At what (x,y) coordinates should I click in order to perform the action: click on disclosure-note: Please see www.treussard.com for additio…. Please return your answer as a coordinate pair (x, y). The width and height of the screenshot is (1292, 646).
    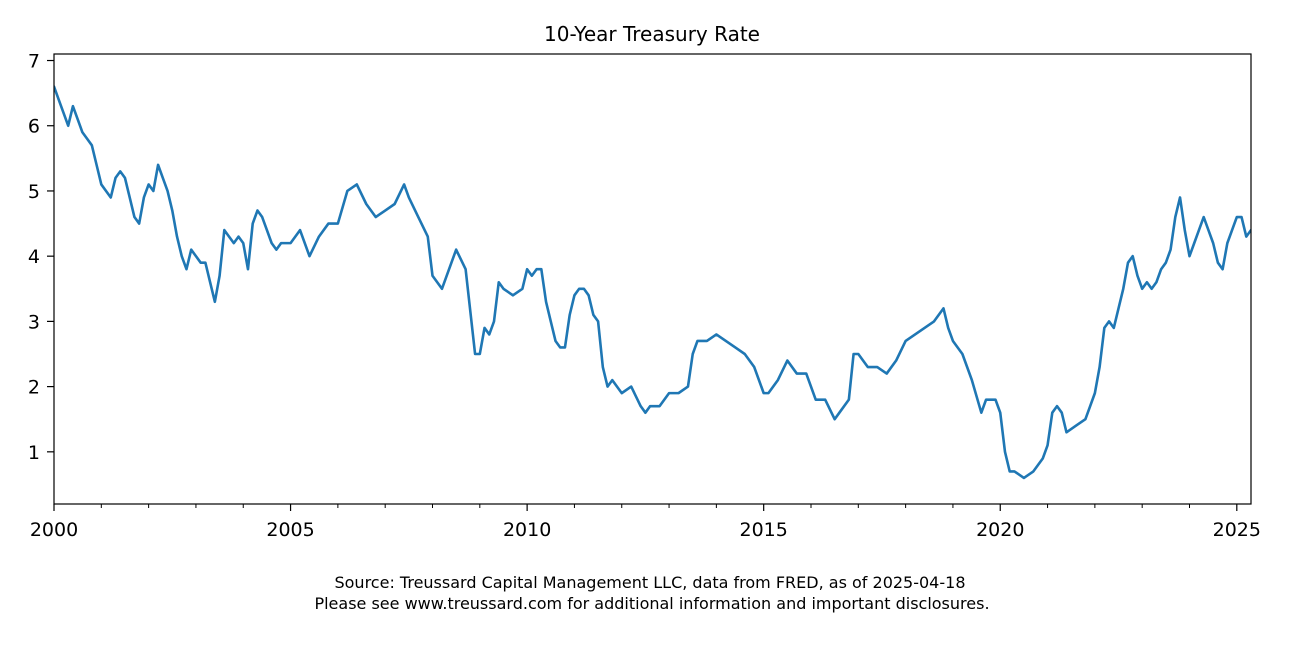
    Looking at the image, I should click on (651, 603).